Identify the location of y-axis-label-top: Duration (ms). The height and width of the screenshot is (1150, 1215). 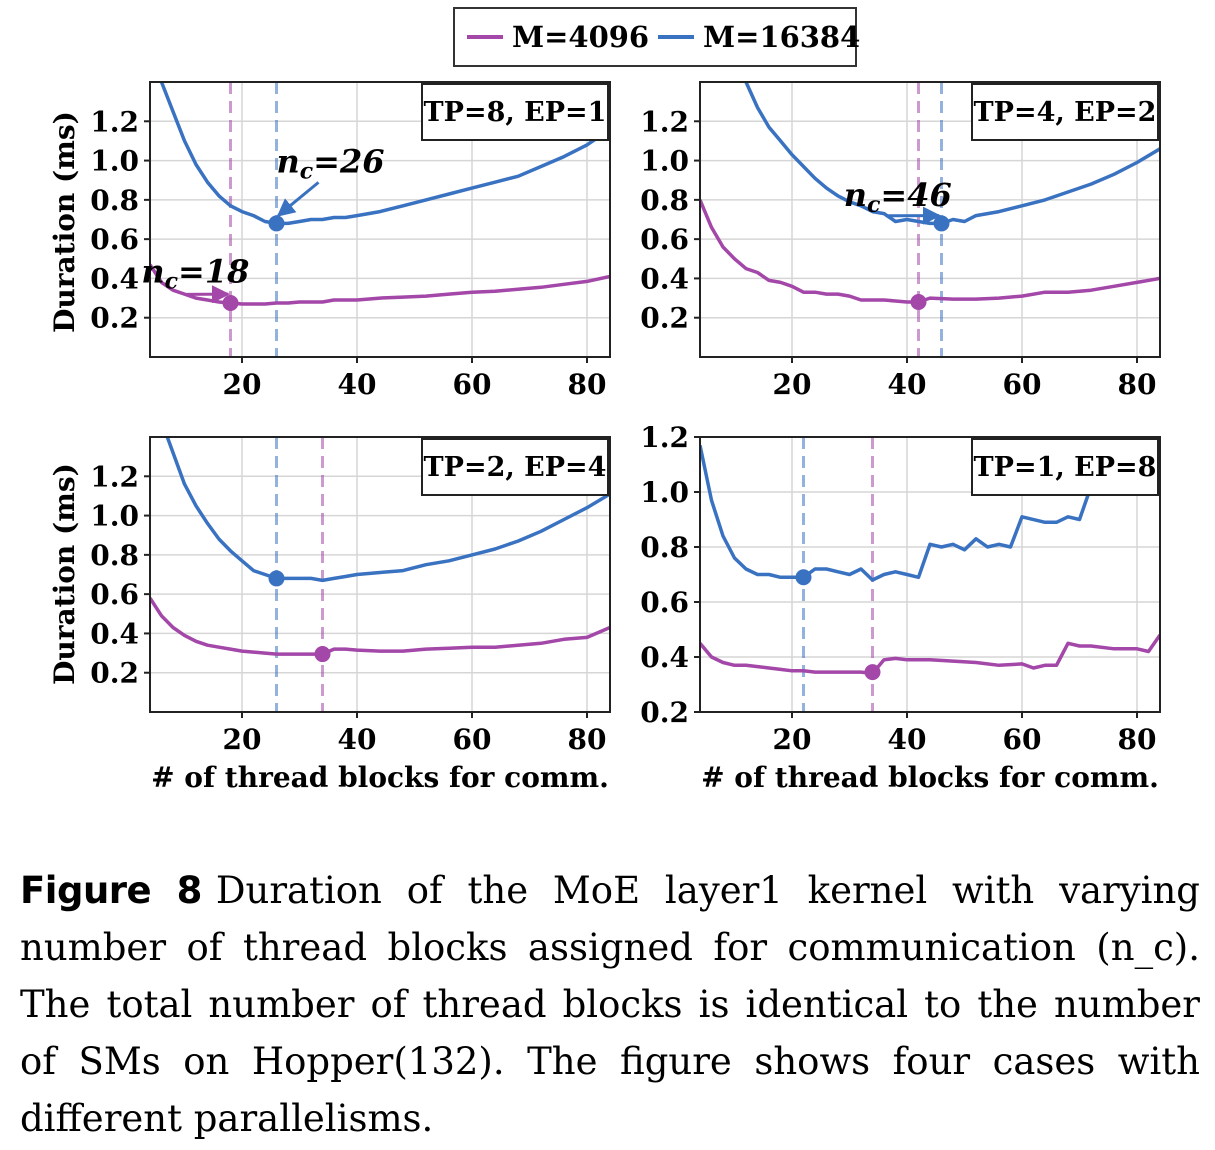
(64, 222).